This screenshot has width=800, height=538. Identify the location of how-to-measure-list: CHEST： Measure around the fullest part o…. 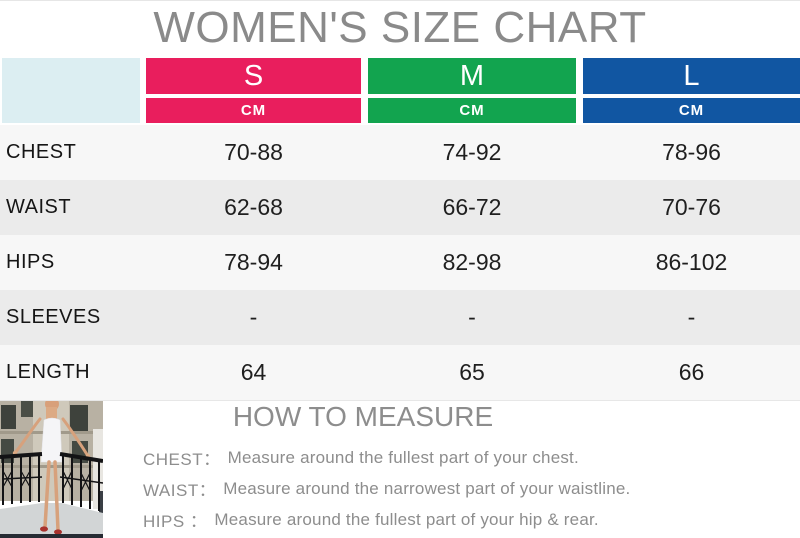
(386, 488).